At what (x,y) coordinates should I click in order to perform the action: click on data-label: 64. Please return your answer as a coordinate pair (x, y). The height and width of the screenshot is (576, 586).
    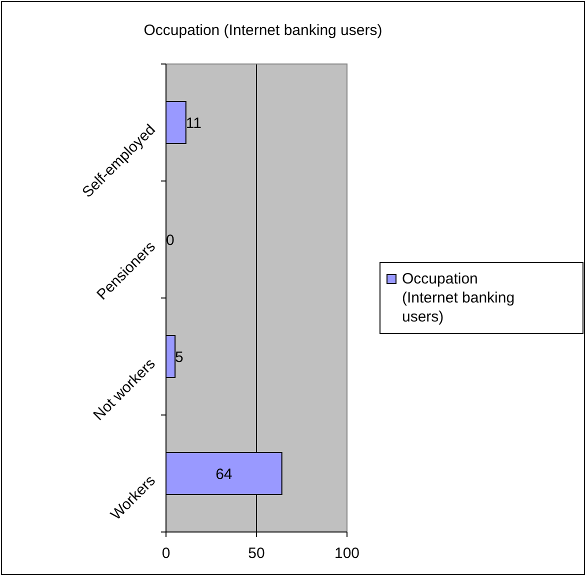
    Looking at the image, I should click on (224, 474).